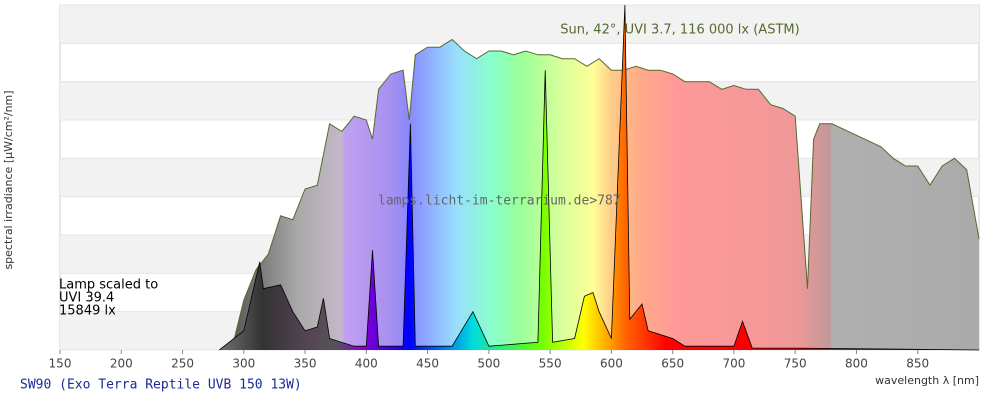 The height and width of the screenshot is (404, 1000). I want to click on x-tick-label: 650, so click(672, 364).